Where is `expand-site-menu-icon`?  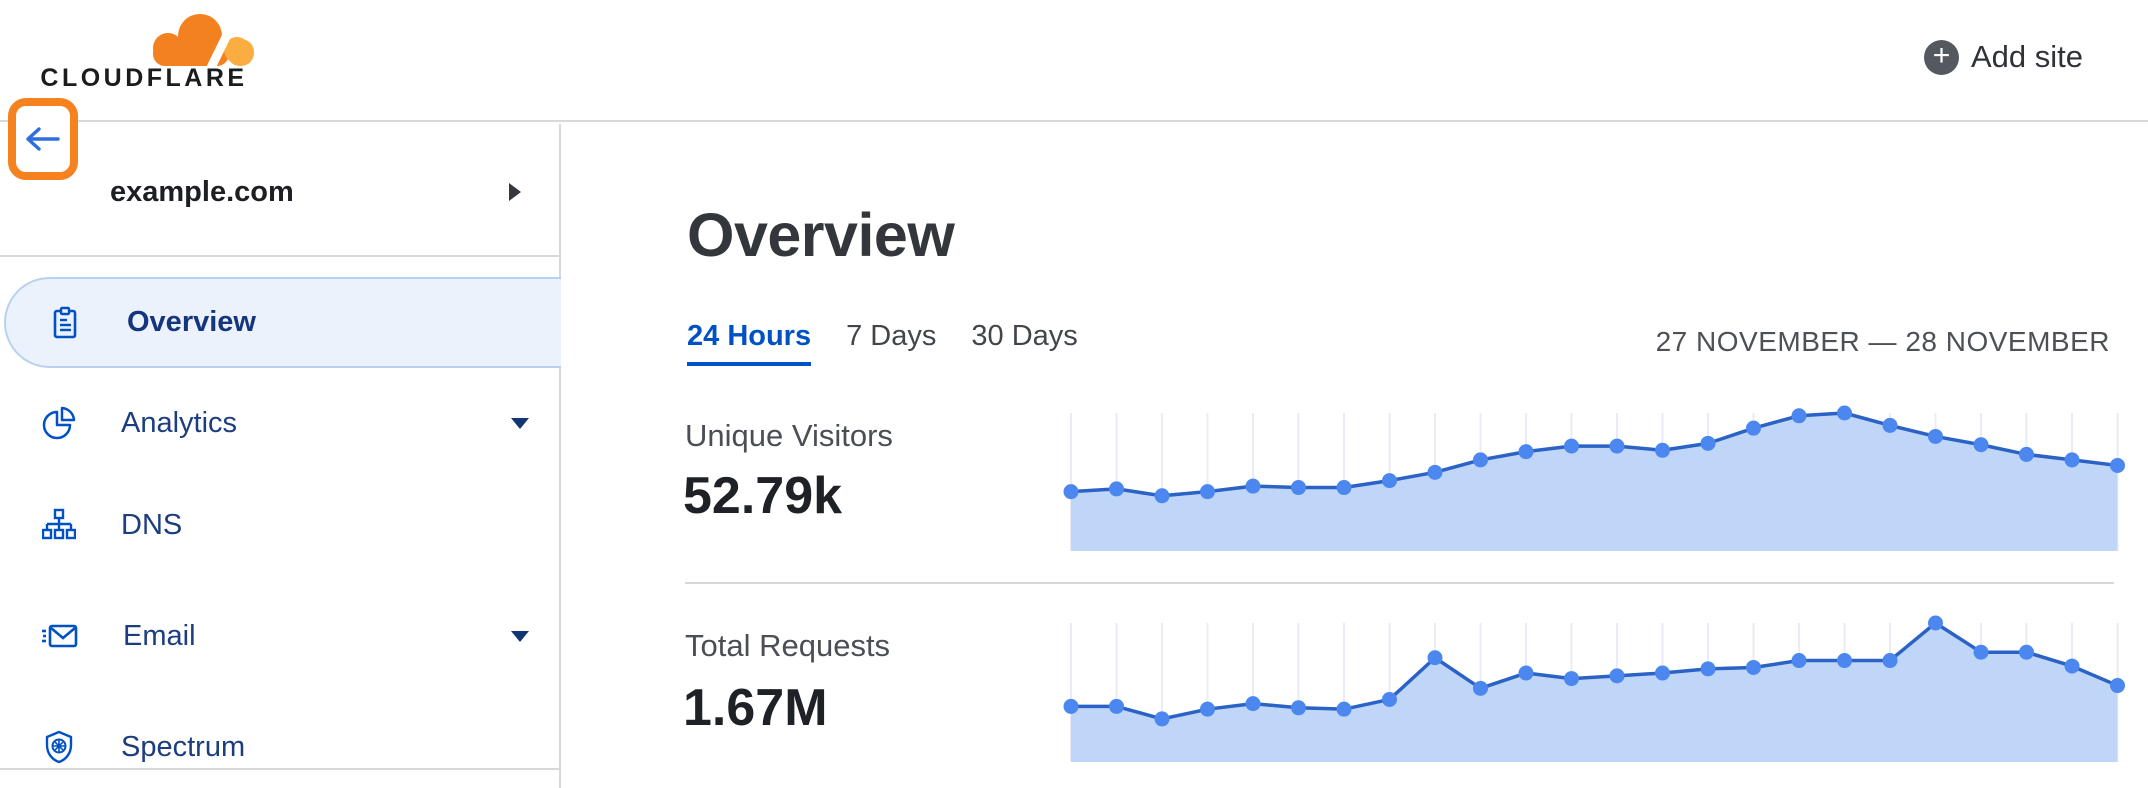 expand-site-menu-icon is located at coordinates (515, 192).